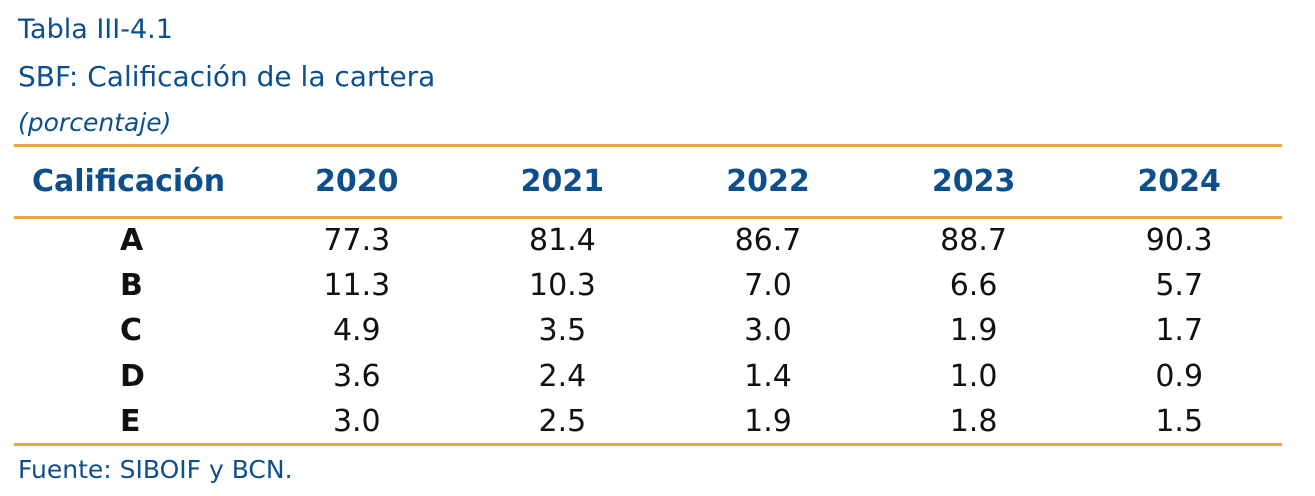  What do you see at coordinates (155, 469) in the screenshot?
I see `source-note: Fuente: SIBOIF y BCN.` at bounding box center [155, 469].